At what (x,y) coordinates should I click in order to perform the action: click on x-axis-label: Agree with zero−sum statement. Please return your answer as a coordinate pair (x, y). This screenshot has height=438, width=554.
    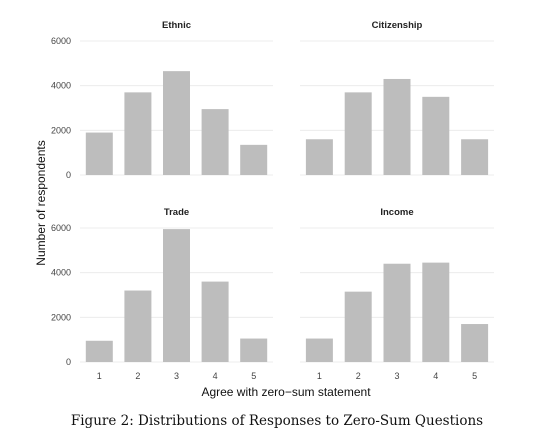
    Looking at the image, I should click on (286, 392).